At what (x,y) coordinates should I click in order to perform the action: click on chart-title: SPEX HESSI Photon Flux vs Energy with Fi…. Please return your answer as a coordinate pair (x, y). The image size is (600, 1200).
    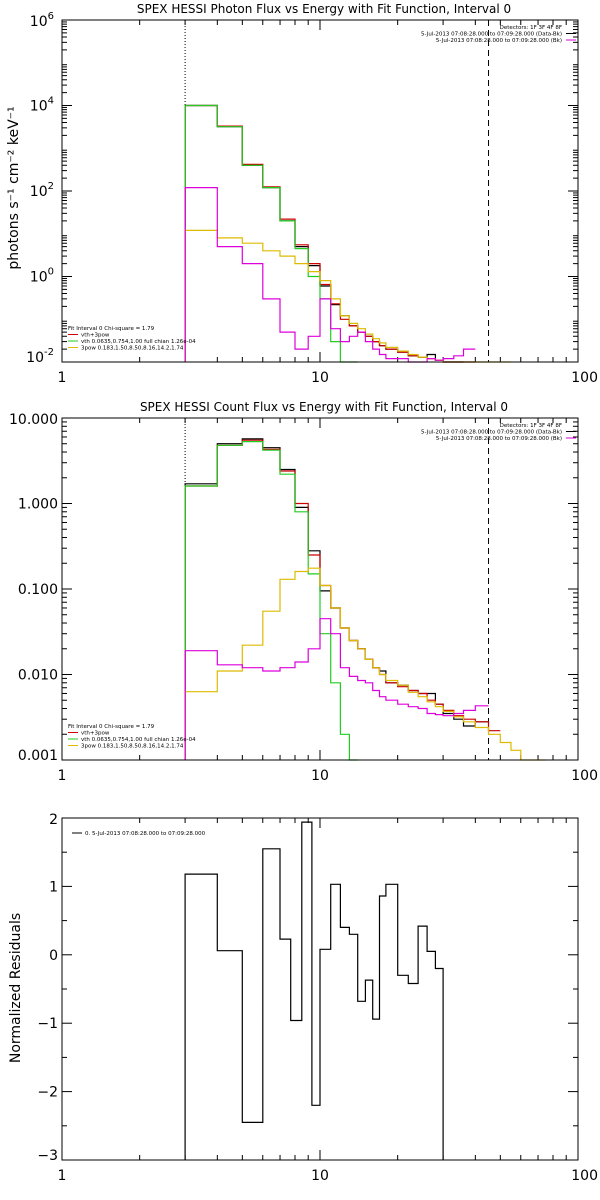
    Looking at the image, I should click on (324, 9).